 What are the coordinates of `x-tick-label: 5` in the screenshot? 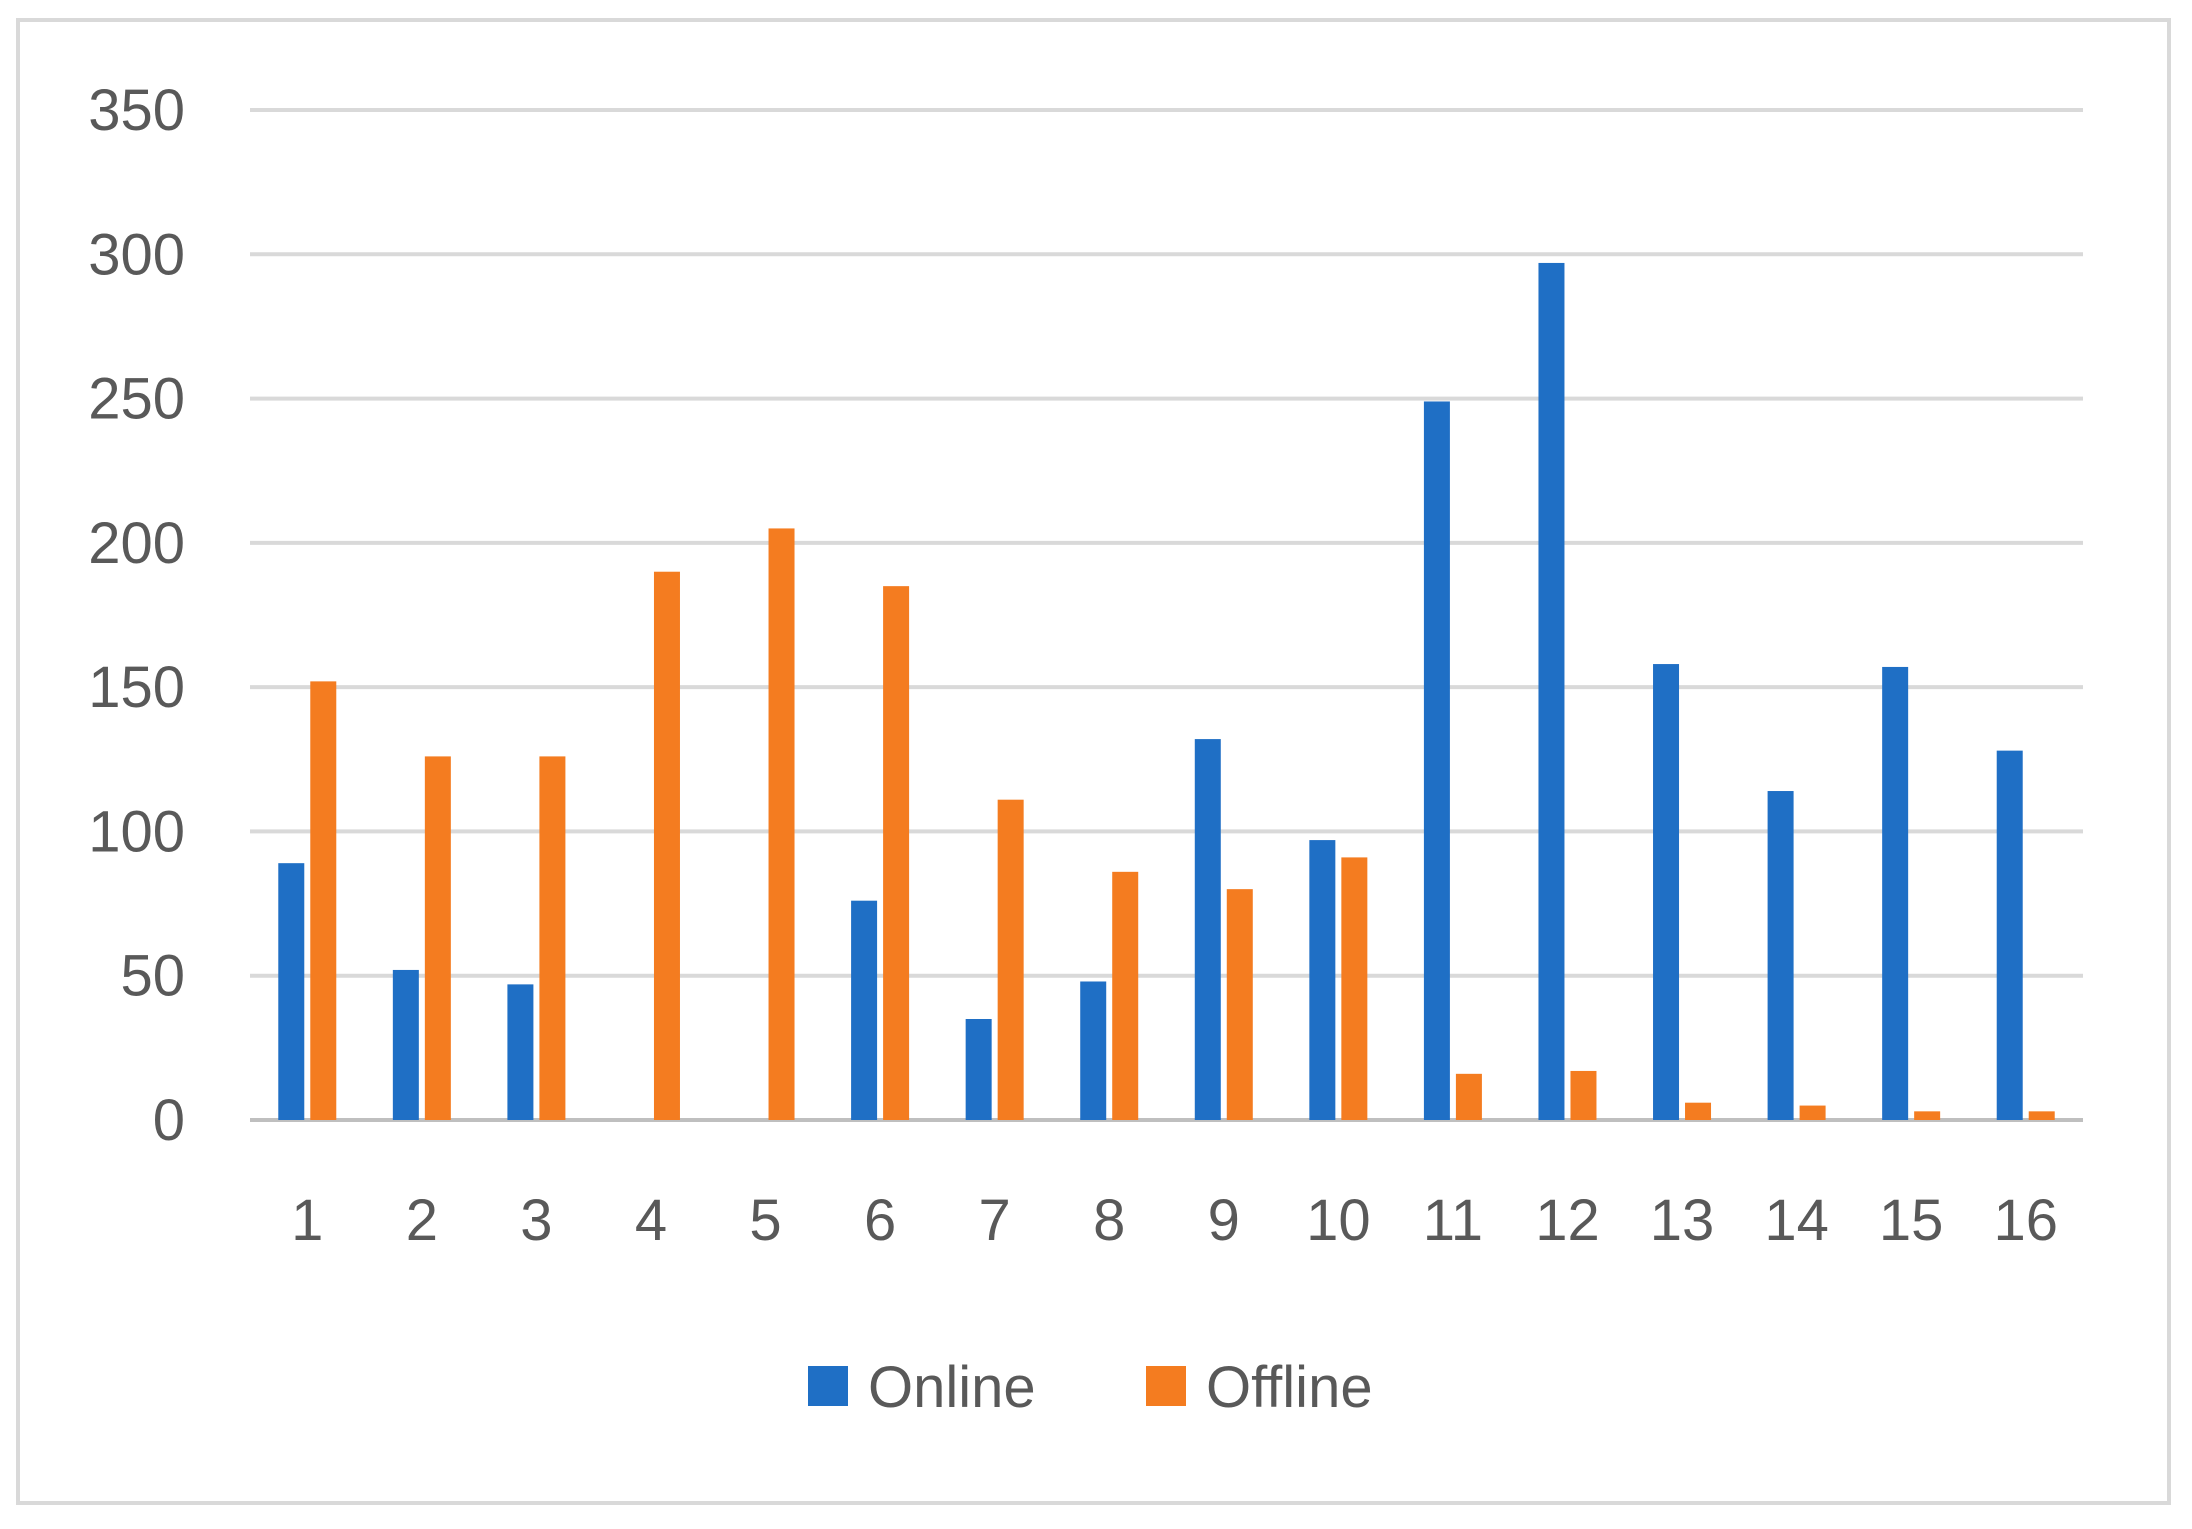 It's located at (765, 1220).